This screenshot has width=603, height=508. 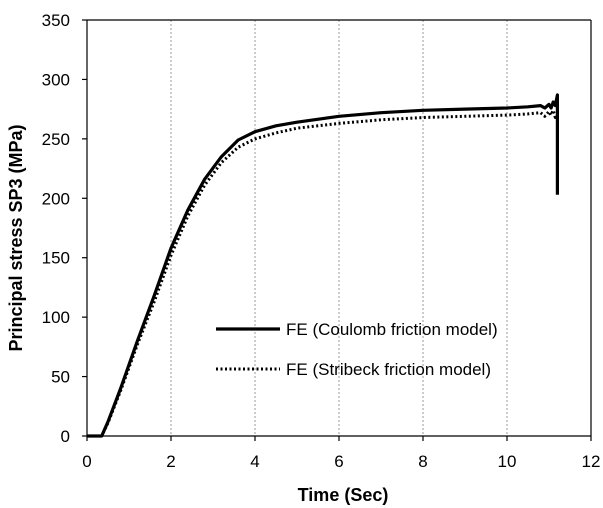 What do you see at coordinates (86, 461) in the screenshot?
I see `x-tick-label: 0` at bounding box center [86, 461].